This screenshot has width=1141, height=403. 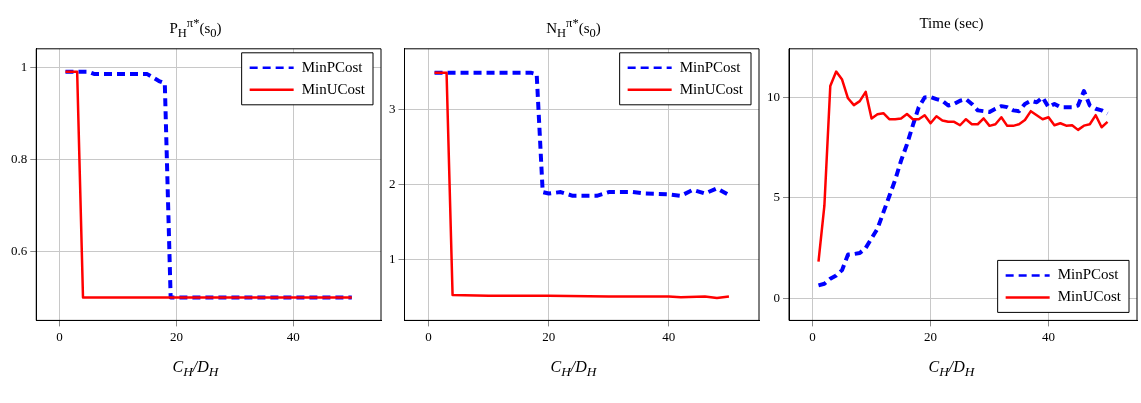 I want to click on y-tick-label: 5, so click(x=776, y=197).